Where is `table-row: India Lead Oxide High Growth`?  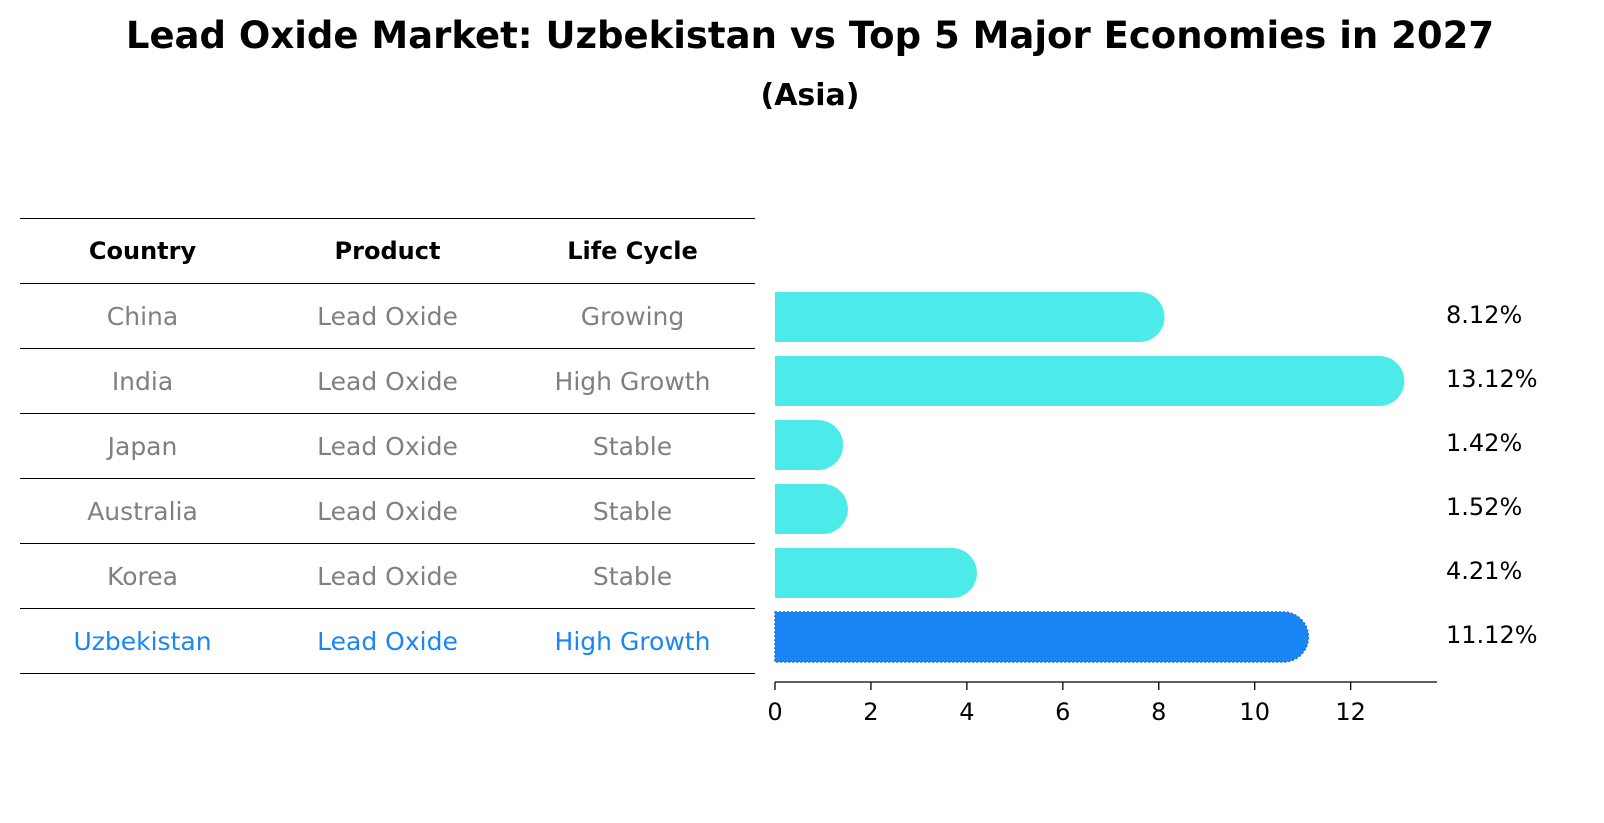
table-row: India Lead Oxide High Growth is located at coordinates (387, 380).